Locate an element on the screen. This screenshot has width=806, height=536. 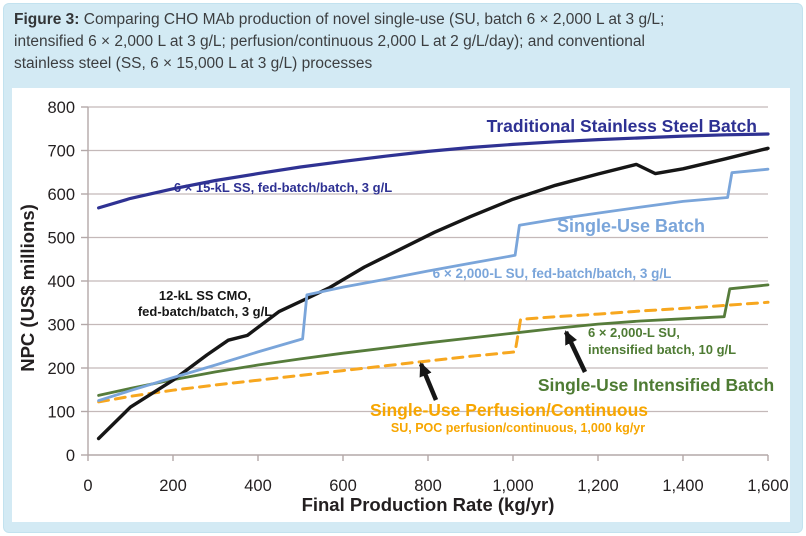
y-tick-label: 300 is located at coordinates (61, 326).